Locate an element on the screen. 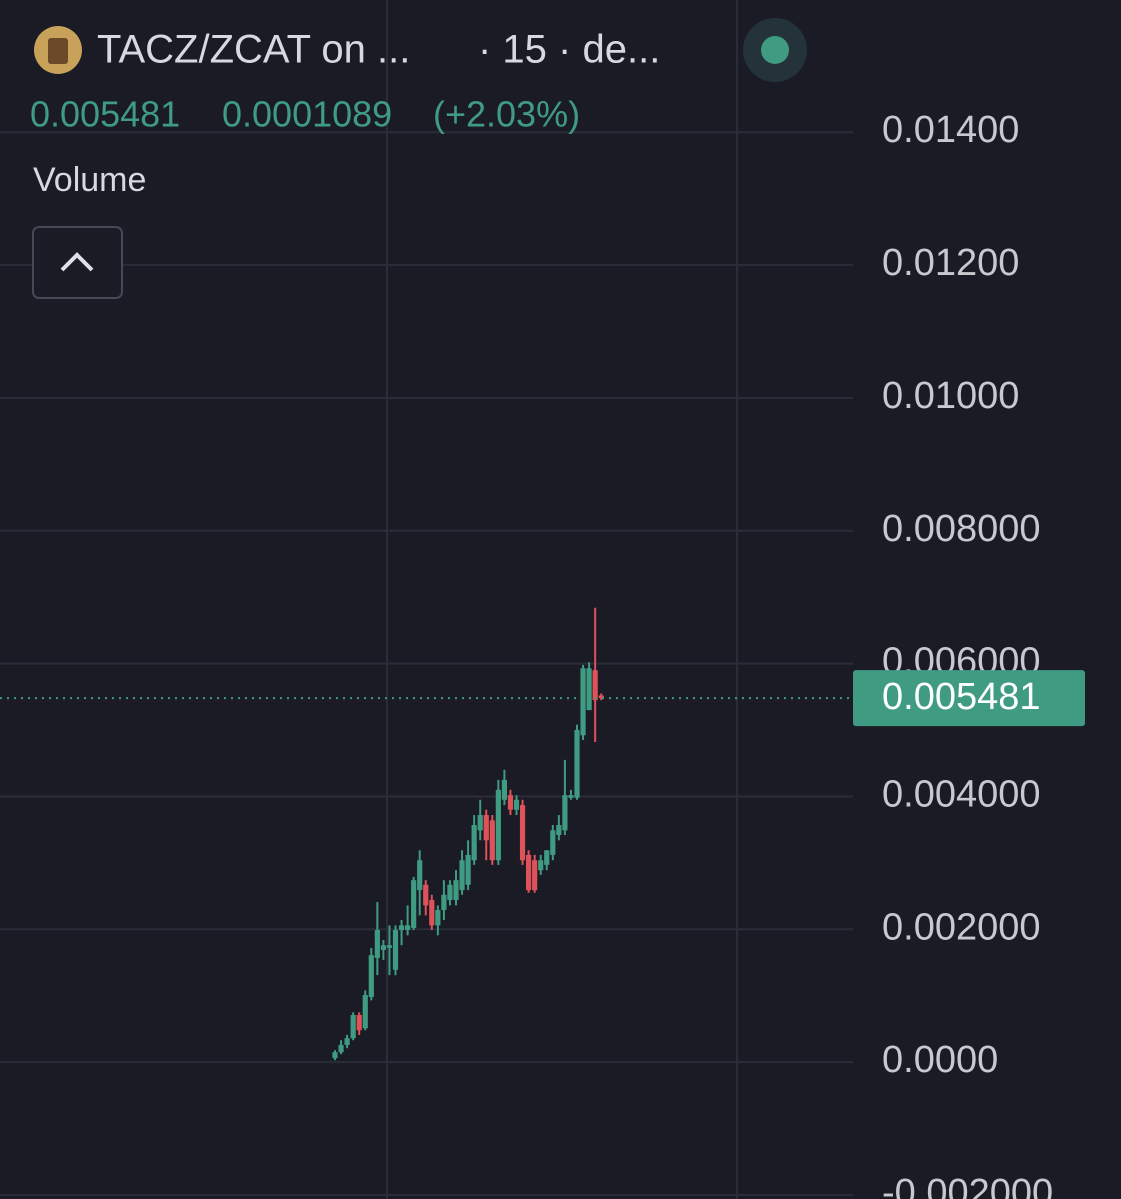 The image size is (1121, 1199). chevron-icon is located at coordinates (77, 262).